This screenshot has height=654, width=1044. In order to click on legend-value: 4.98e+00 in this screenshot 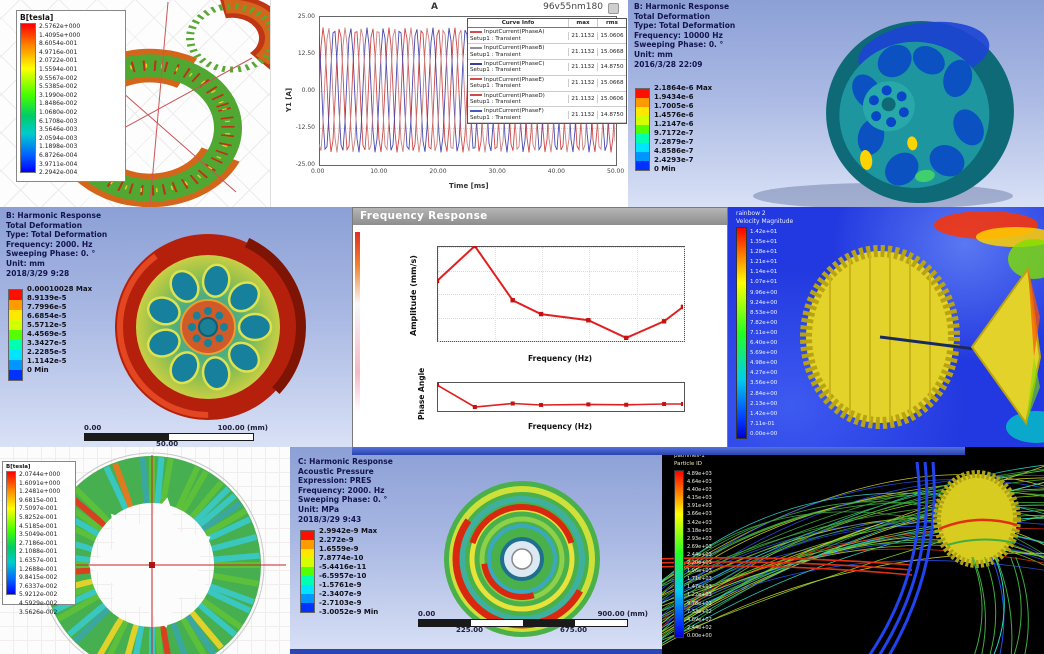, I will do `click(764, 363)`.